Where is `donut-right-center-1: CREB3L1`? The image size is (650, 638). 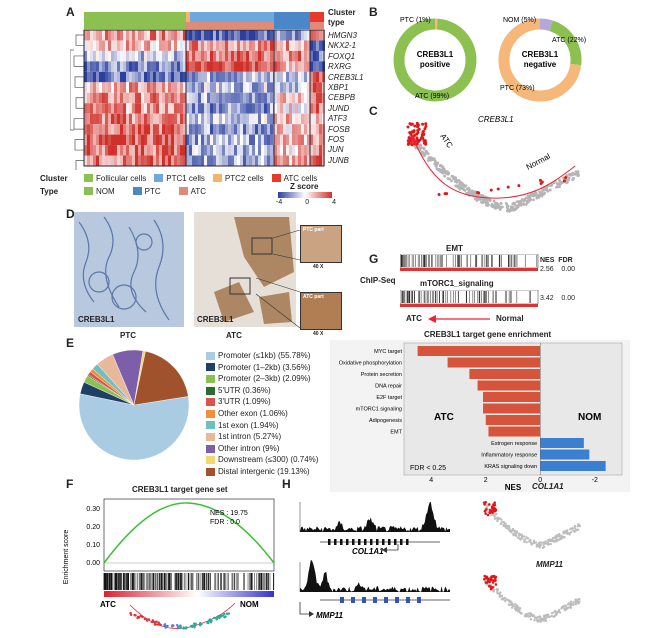 donut-right-center-1: CREB3L1 is located at coordinates (540, 54).